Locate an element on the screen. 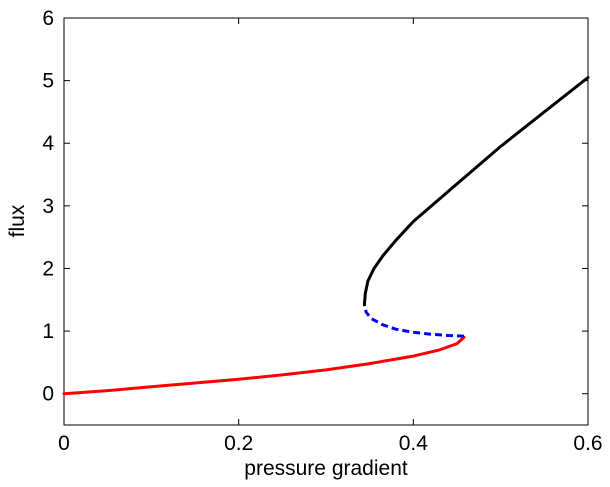  y-tick-label: 2 is located at coordinates (48, 268).